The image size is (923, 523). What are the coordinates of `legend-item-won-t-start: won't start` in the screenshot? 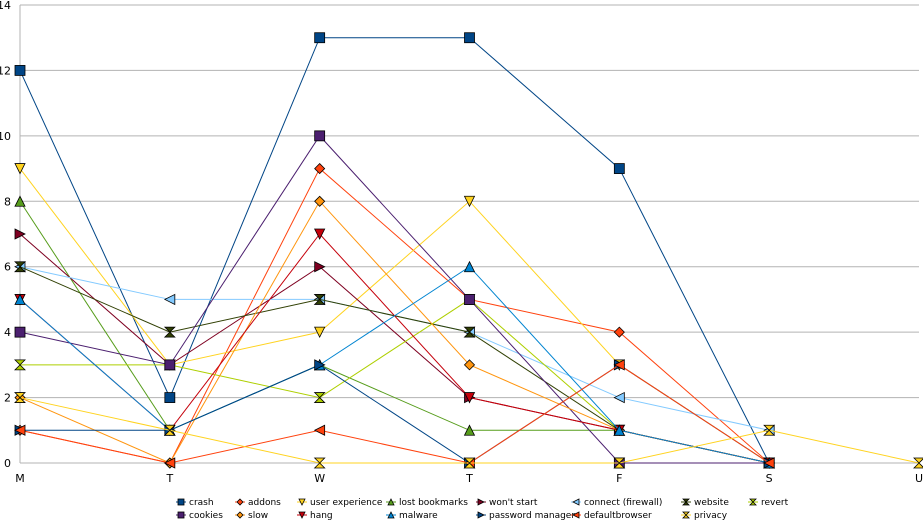 It's located at (507, 503).